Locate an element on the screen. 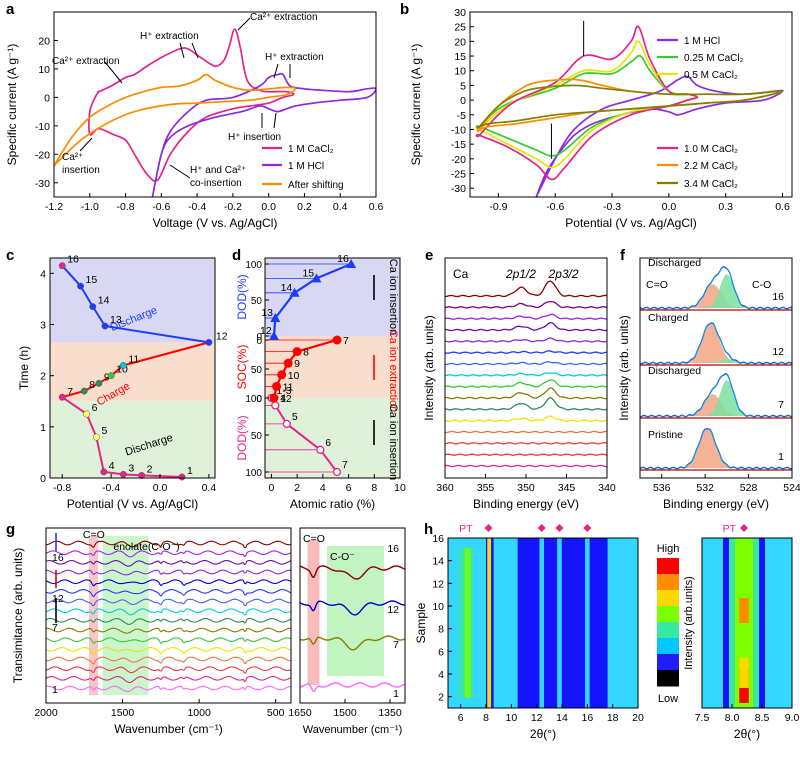 The height and width of the screenshot is (758, 800). h-y-tick-label: 4 is located at coordinates (441, 675).